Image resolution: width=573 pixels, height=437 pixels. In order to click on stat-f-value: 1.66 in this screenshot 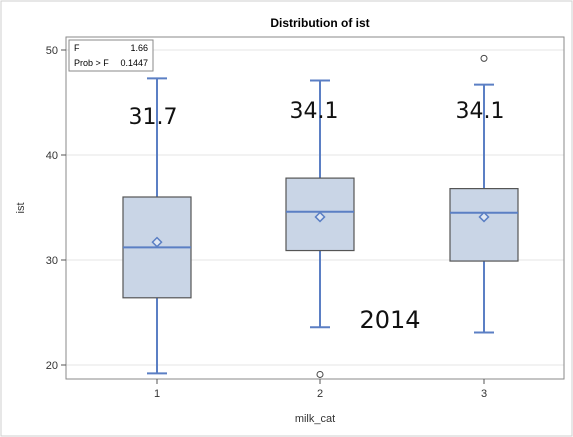, I will do `click(139, 48)`.